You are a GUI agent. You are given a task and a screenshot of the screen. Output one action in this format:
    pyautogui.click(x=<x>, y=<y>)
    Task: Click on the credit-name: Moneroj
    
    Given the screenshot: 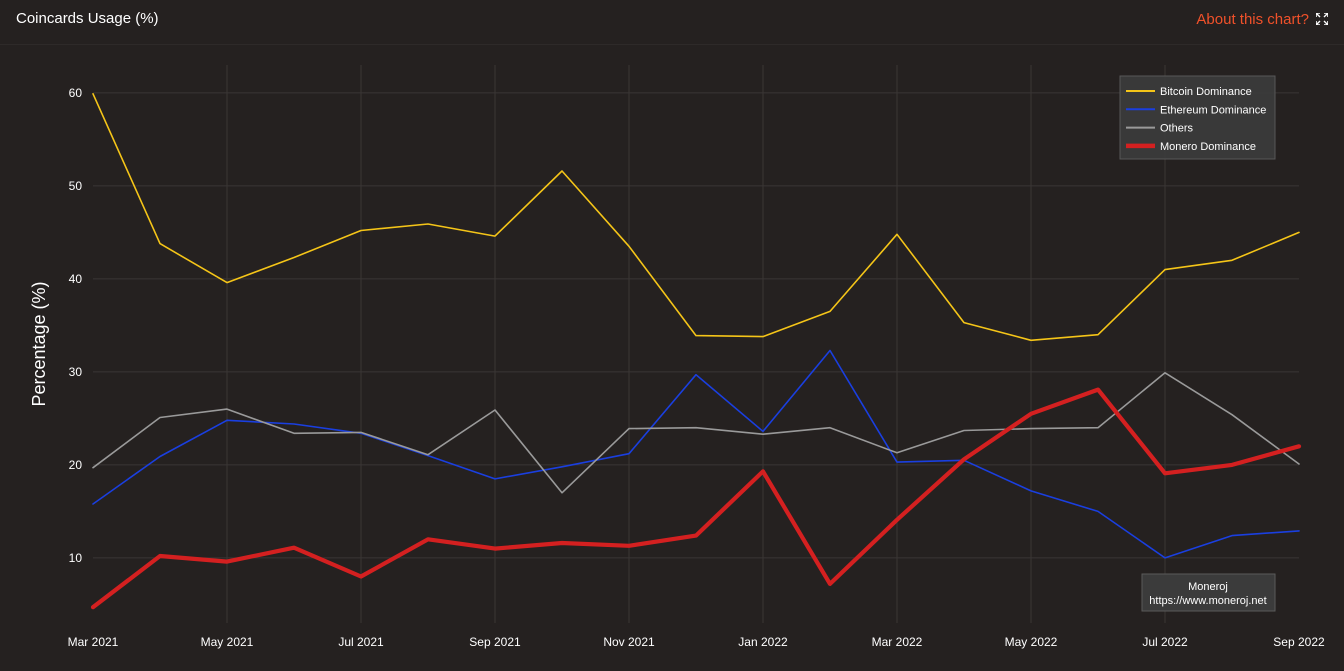 What is the action you would take?
    pyautogui.click(x=1208, y=587)
    